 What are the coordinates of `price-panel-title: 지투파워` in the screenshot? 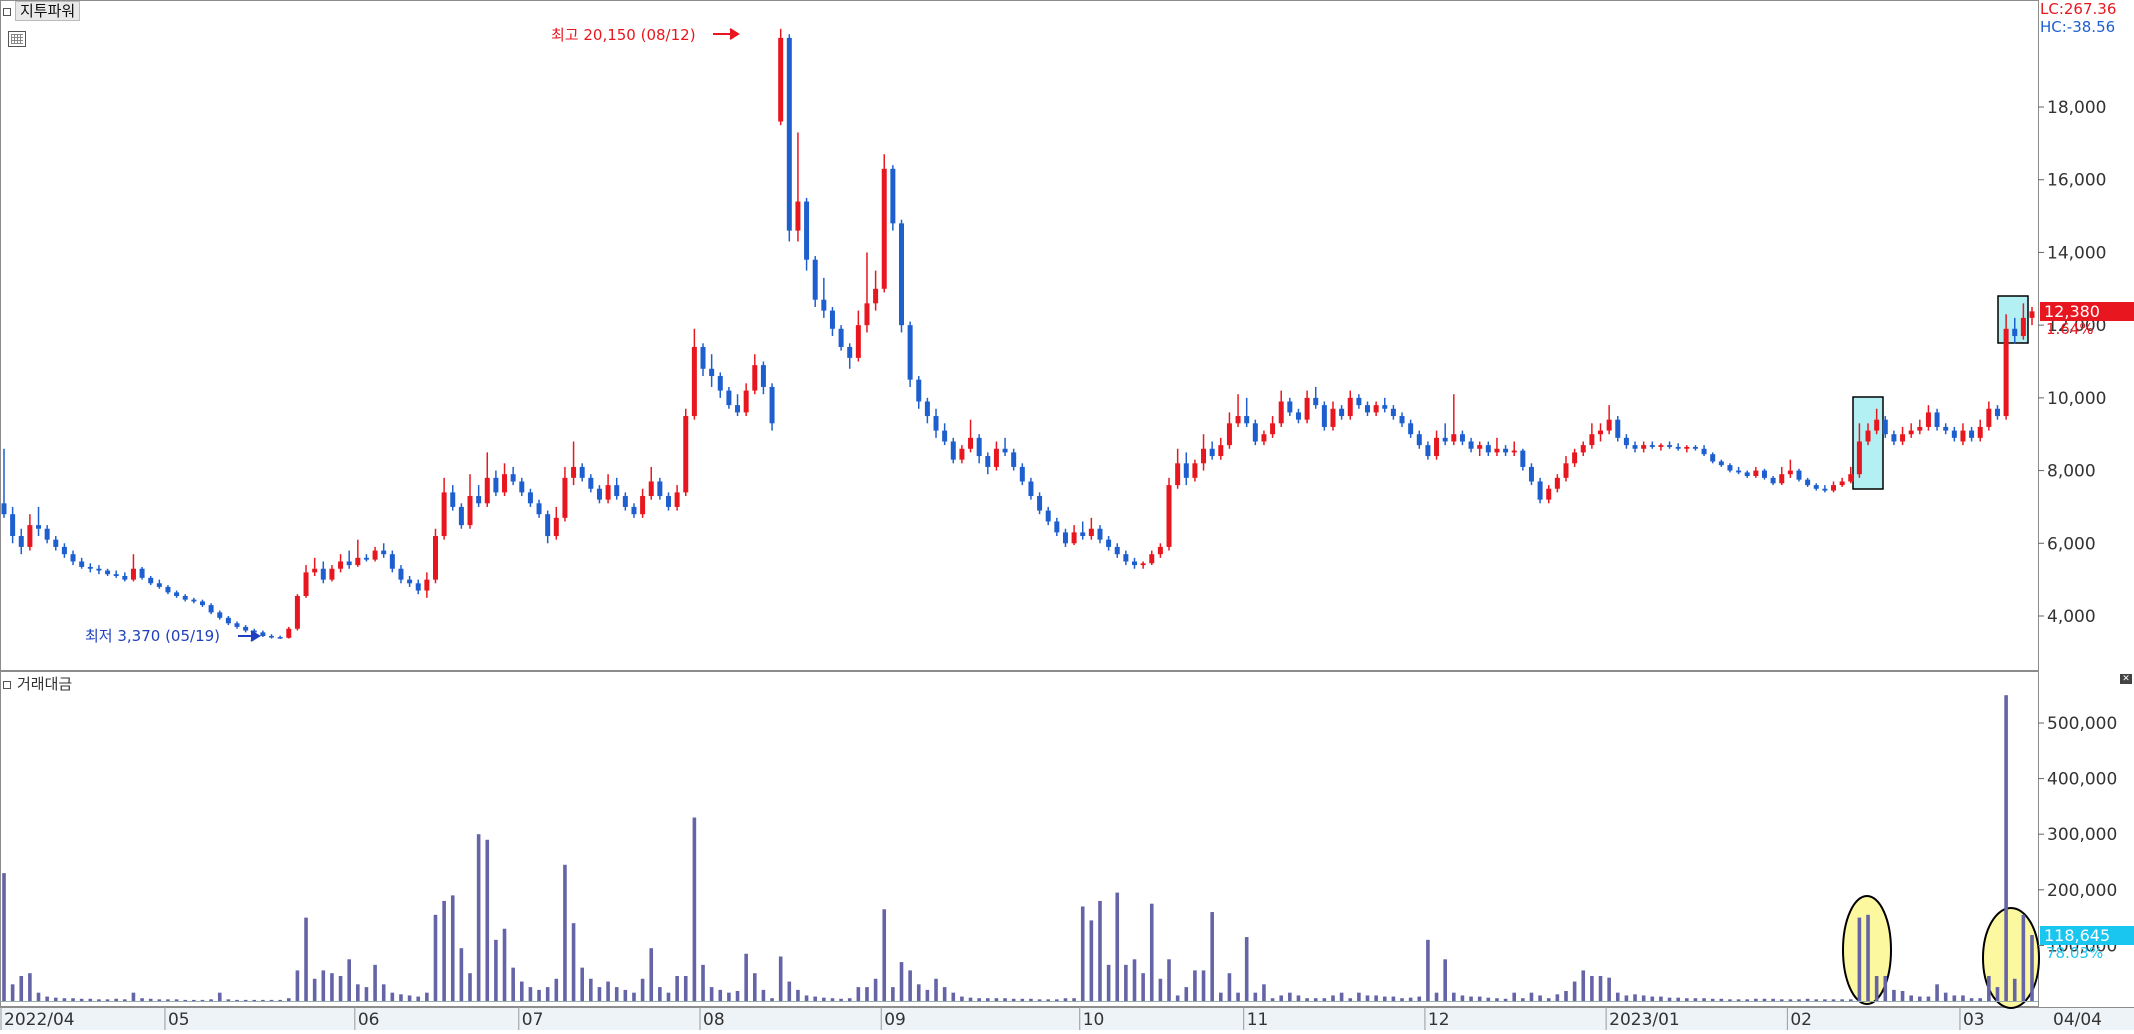 It's located at (42, 11).